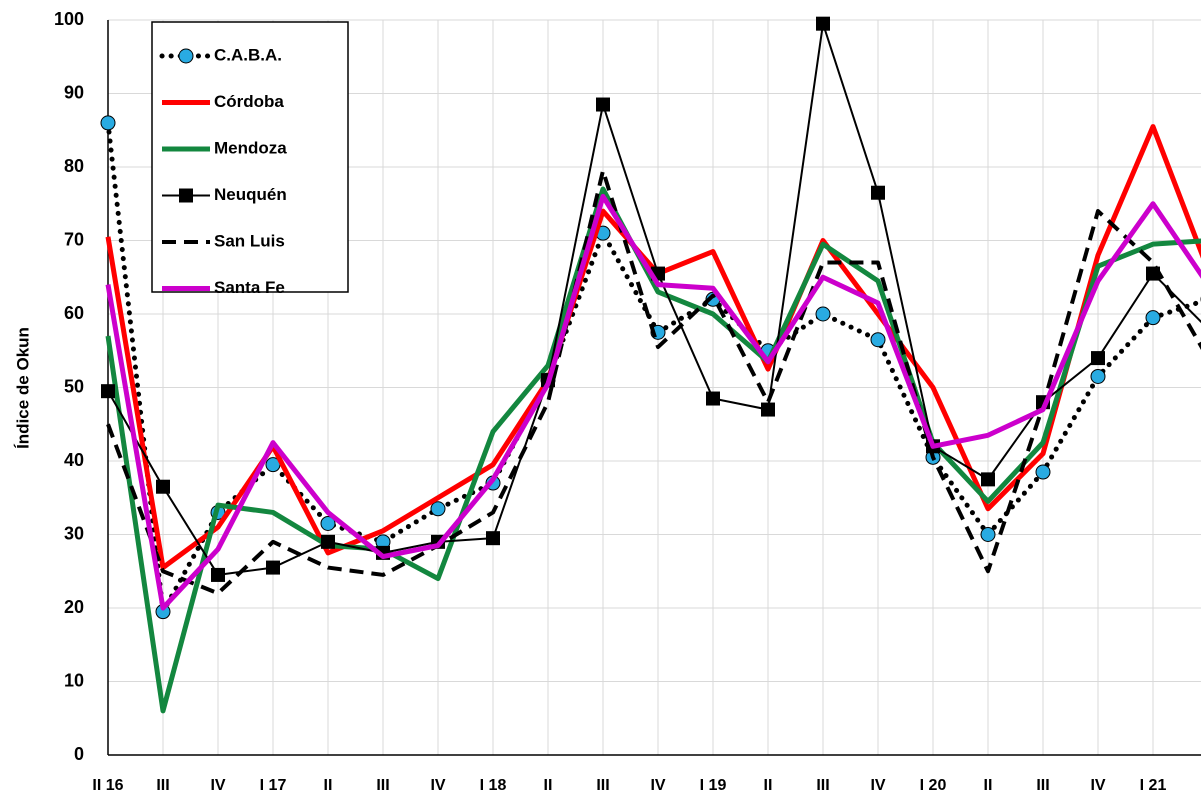 Image resolution: width=1201 pixels, height=796 pixels. Describe the element at coordinates (74, 680) in the screenshot. I see `y-tick-label: 10` at that location.